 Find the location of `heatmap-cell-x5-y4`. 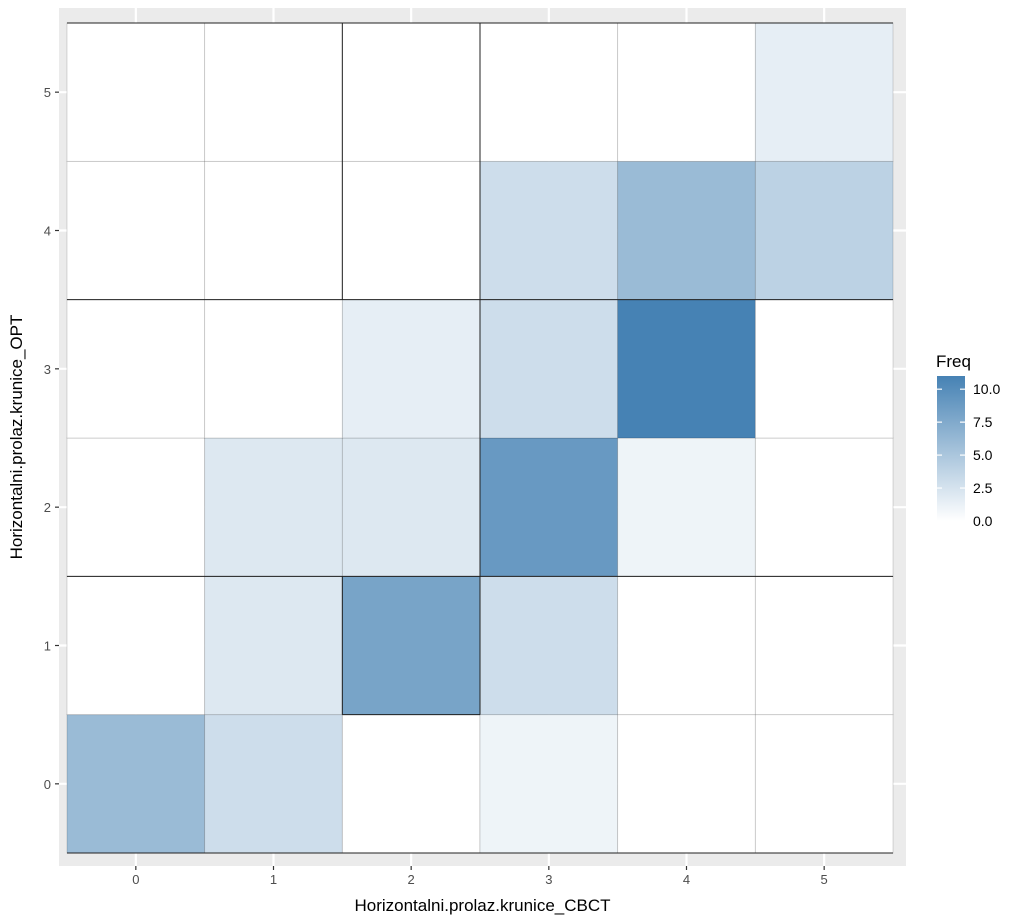

heatmap-cell-x5-y4 is located at coordinates (824, 230).